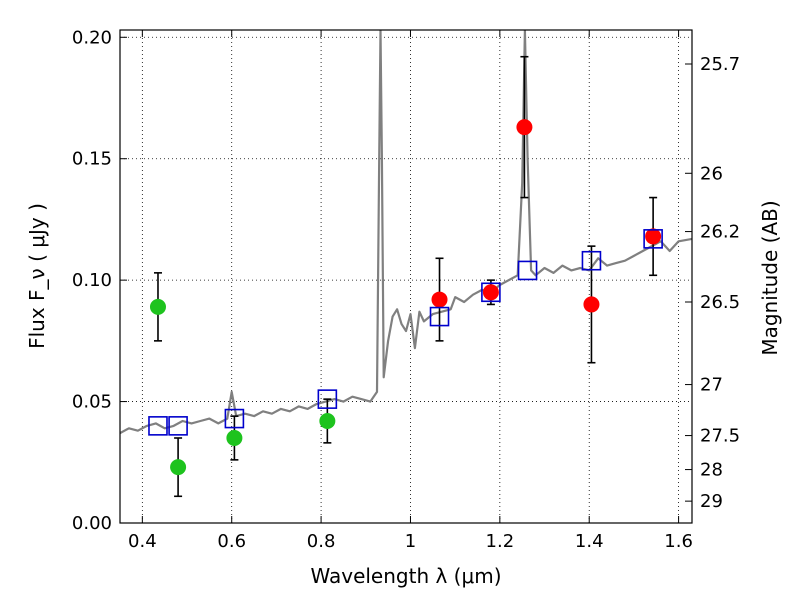 The height and width of the screenshot is (600, 800). I want to click on right-tick-label: 29, so click(711, 501).